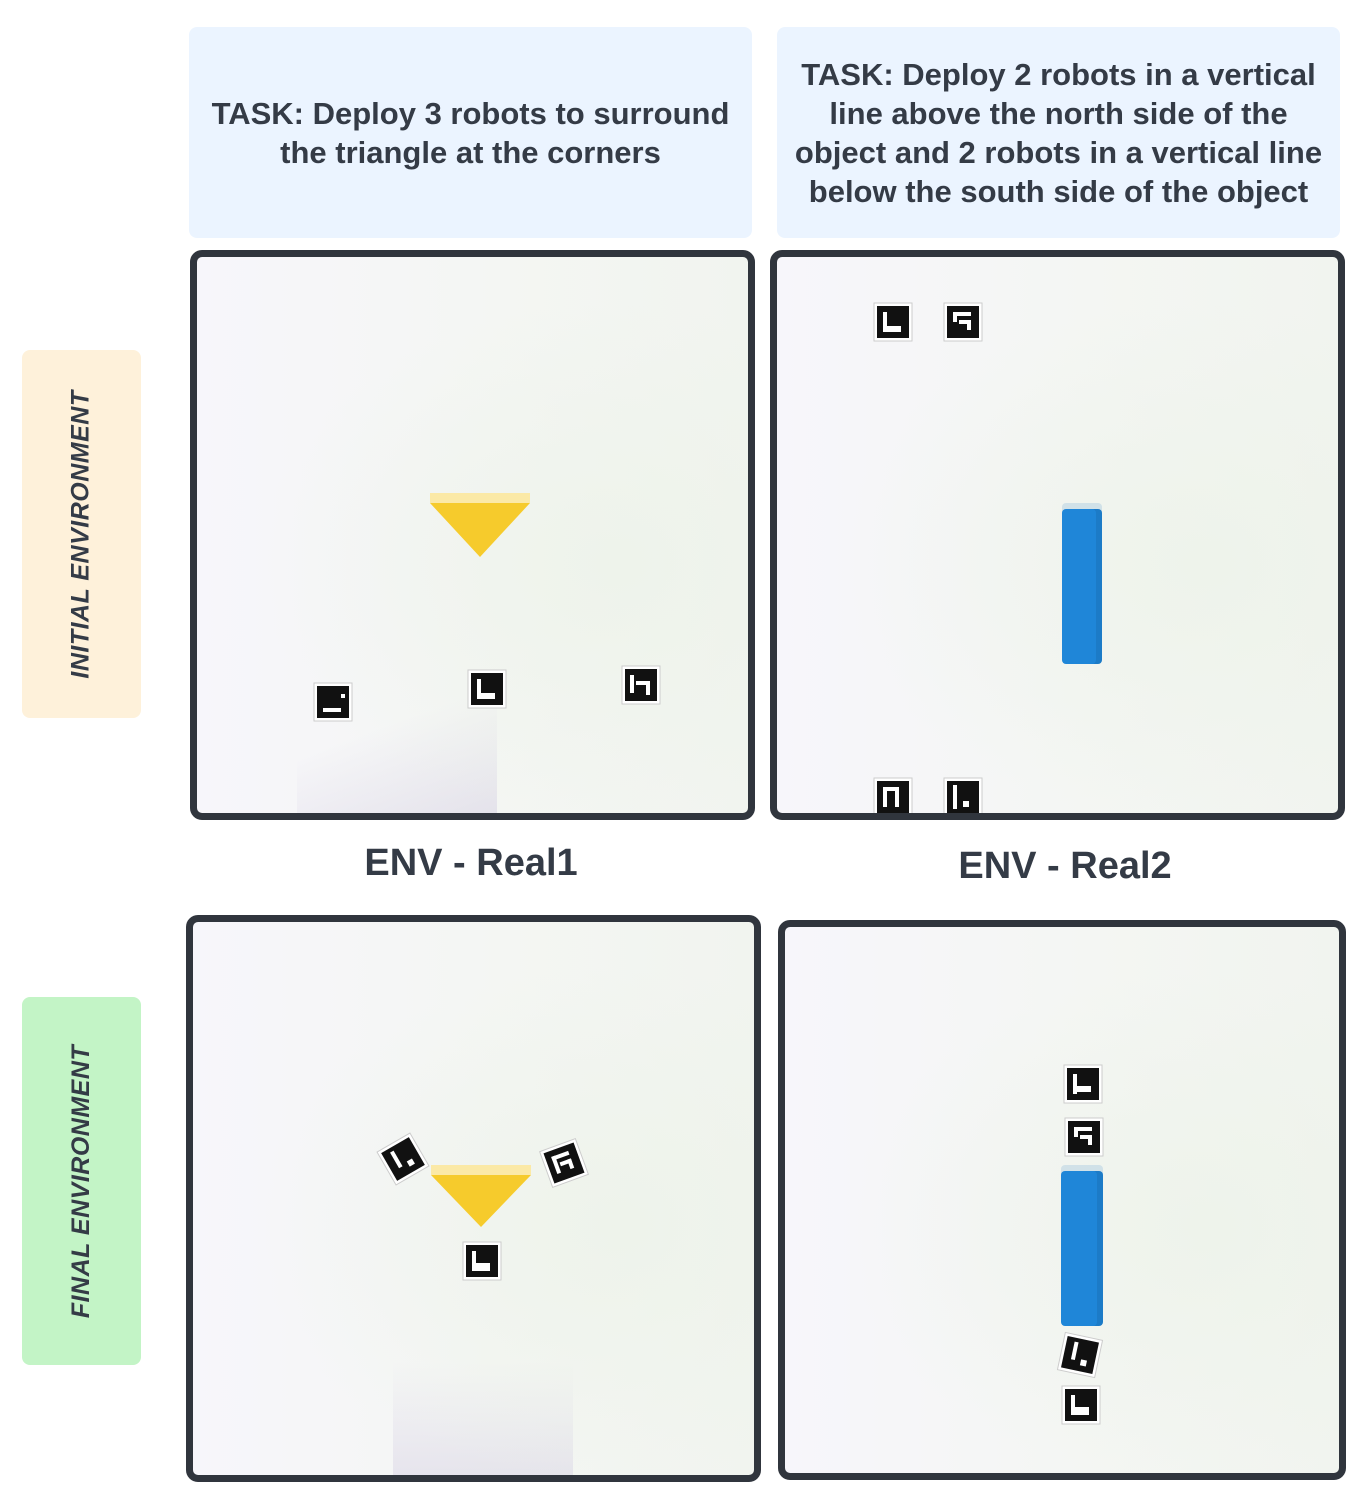 The image size is (1361, 1502). I want to click on row-label-initial-text: INITIAL ENVIRONMENT, so click(81, 534).